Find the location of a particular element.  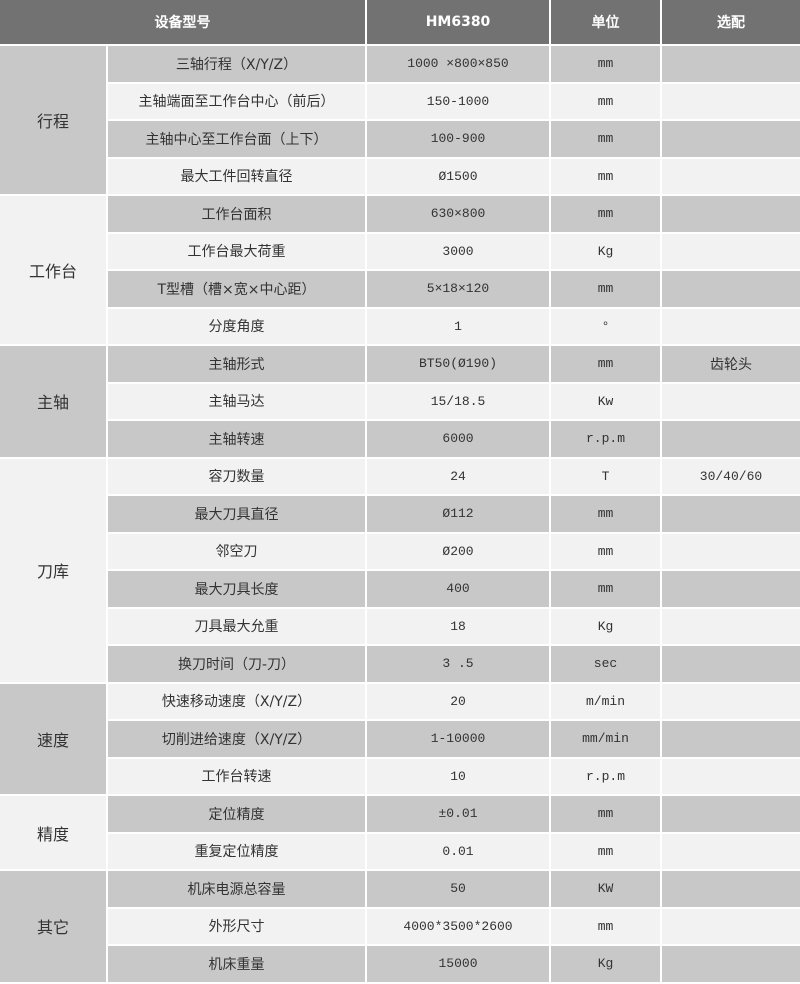

table-row: 主轴转速 6000 r.p.m is located at coordinates (400, 439).